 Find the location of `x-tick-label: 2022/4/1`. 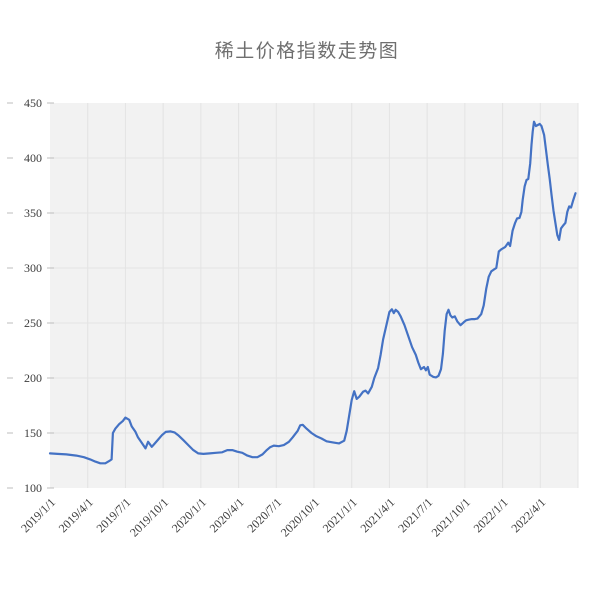

x-tick-label: 2022/4/1 is located at coordinates (528, 515).